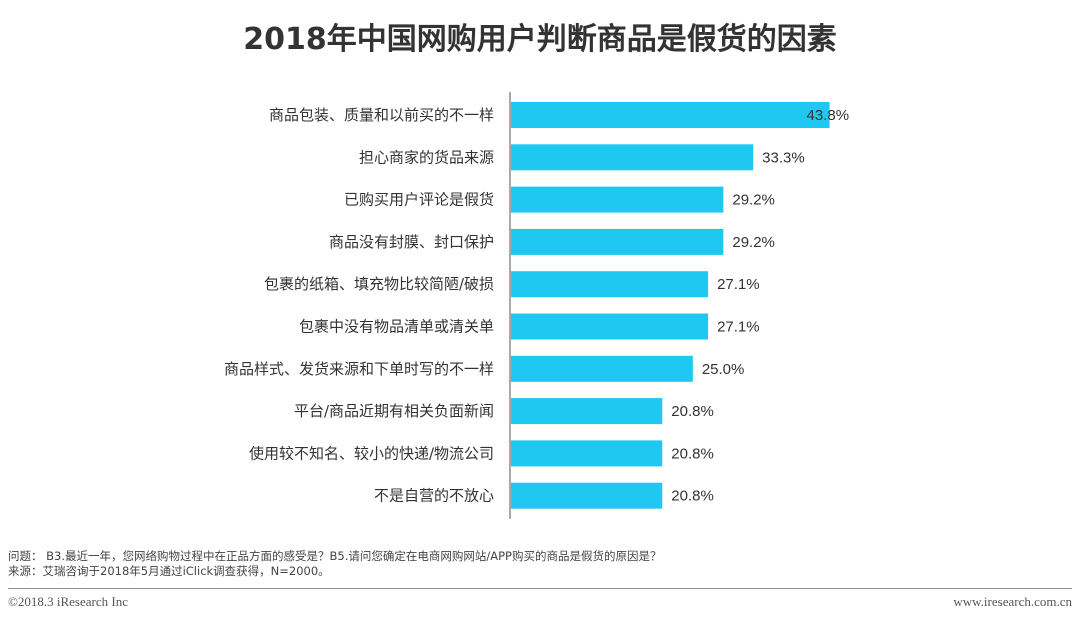  I want to click on category-label-6: 包裹中没有物品清单或清关单, so click(396, 327).